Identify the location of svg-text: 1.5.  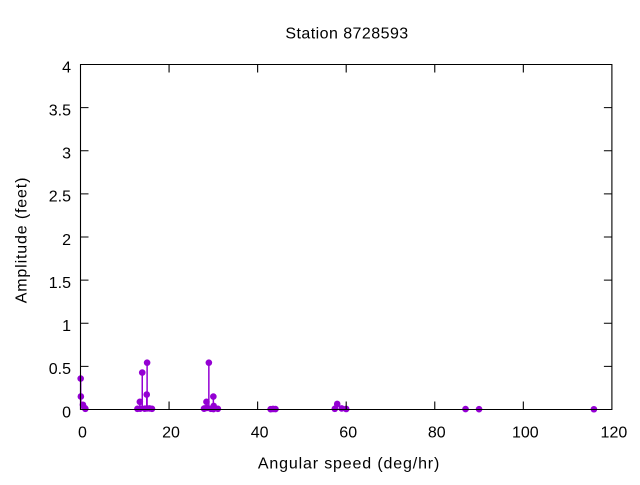
(60, 283).